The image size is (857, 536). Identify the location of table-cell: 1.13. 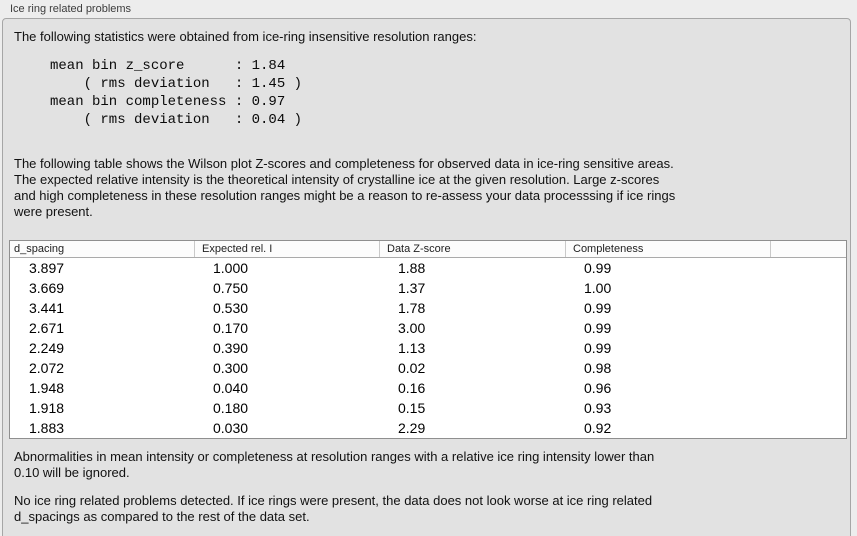
(412, 348).